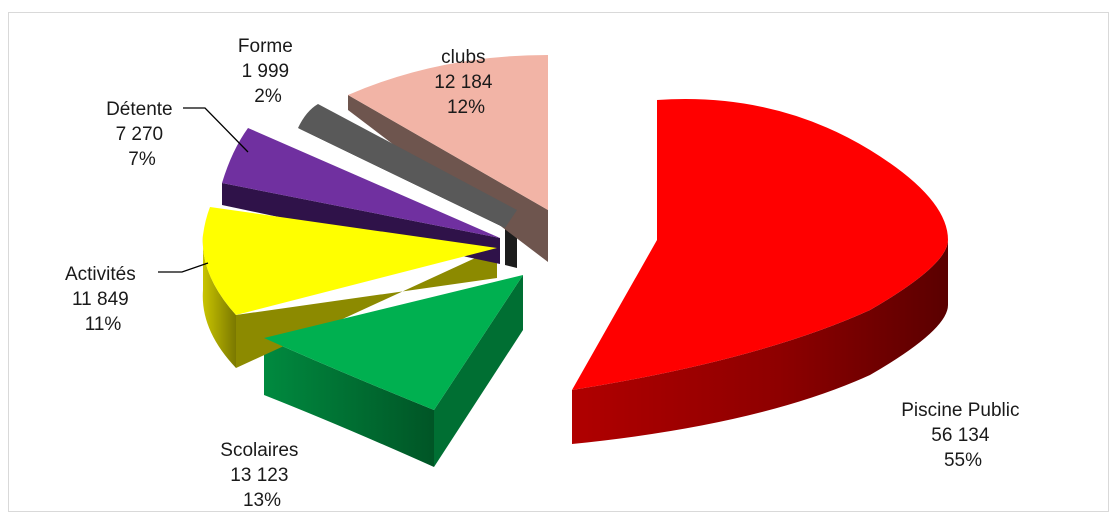 The height and width of the screenshot is (514, 1119). What do you see at coordinates (259, 450) in the screenshot?
I see `label-scolaires-name: Scolaires` at bounding box center [259, 450].